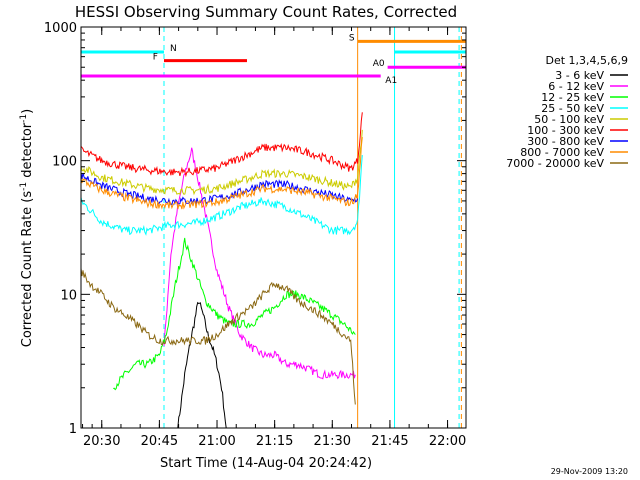 The image size is (640, 480). Describe the element at coordinates (589, 471) in the screenshot. I see `timestamp: 29-Nov-2009 13:20` at that location.